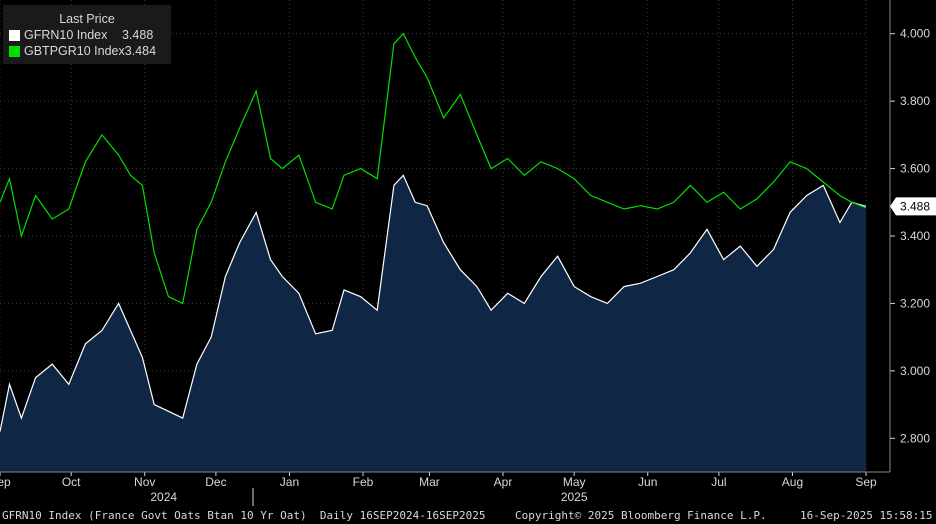 Image resolution: width=936 pixels, height=524 pixels. Describe the element at coordinates (866, 515) in the screenshot. I see `footer-timestamp: 16-Sep-2025 15:58:15` at that location.